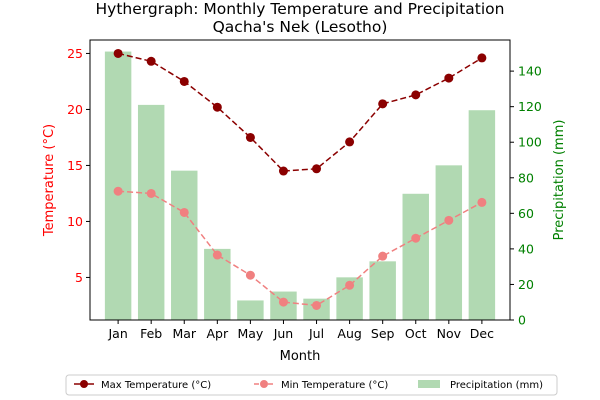 Image resolution: width=600 pixels, height=400 pixels. What do you see at coordinates (317, 305) in the screenshot?
I see `min-temp-point-jul` at bounding box center [317, 305].